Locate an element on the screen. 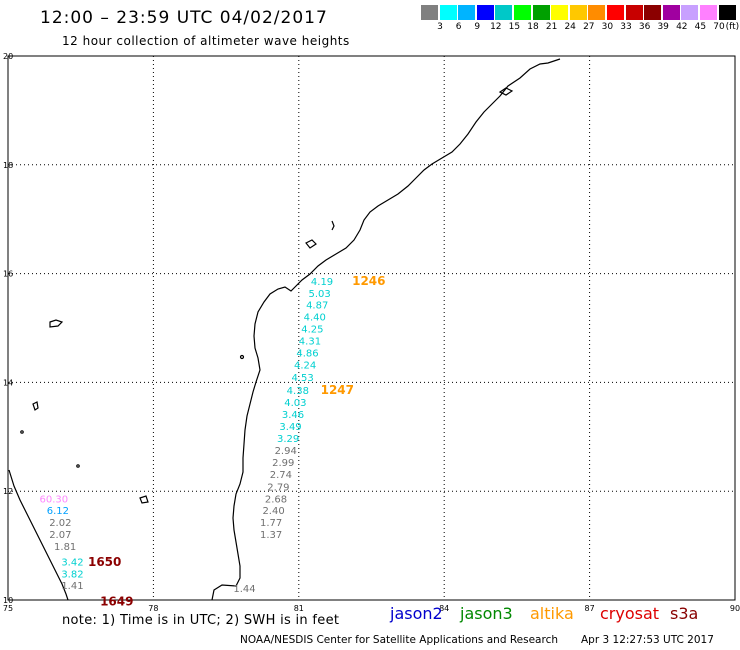 Image resolution: width=740 pixels, height=650 pixels. wave-height-value: 4.24 is located at coordinates (305, 365).